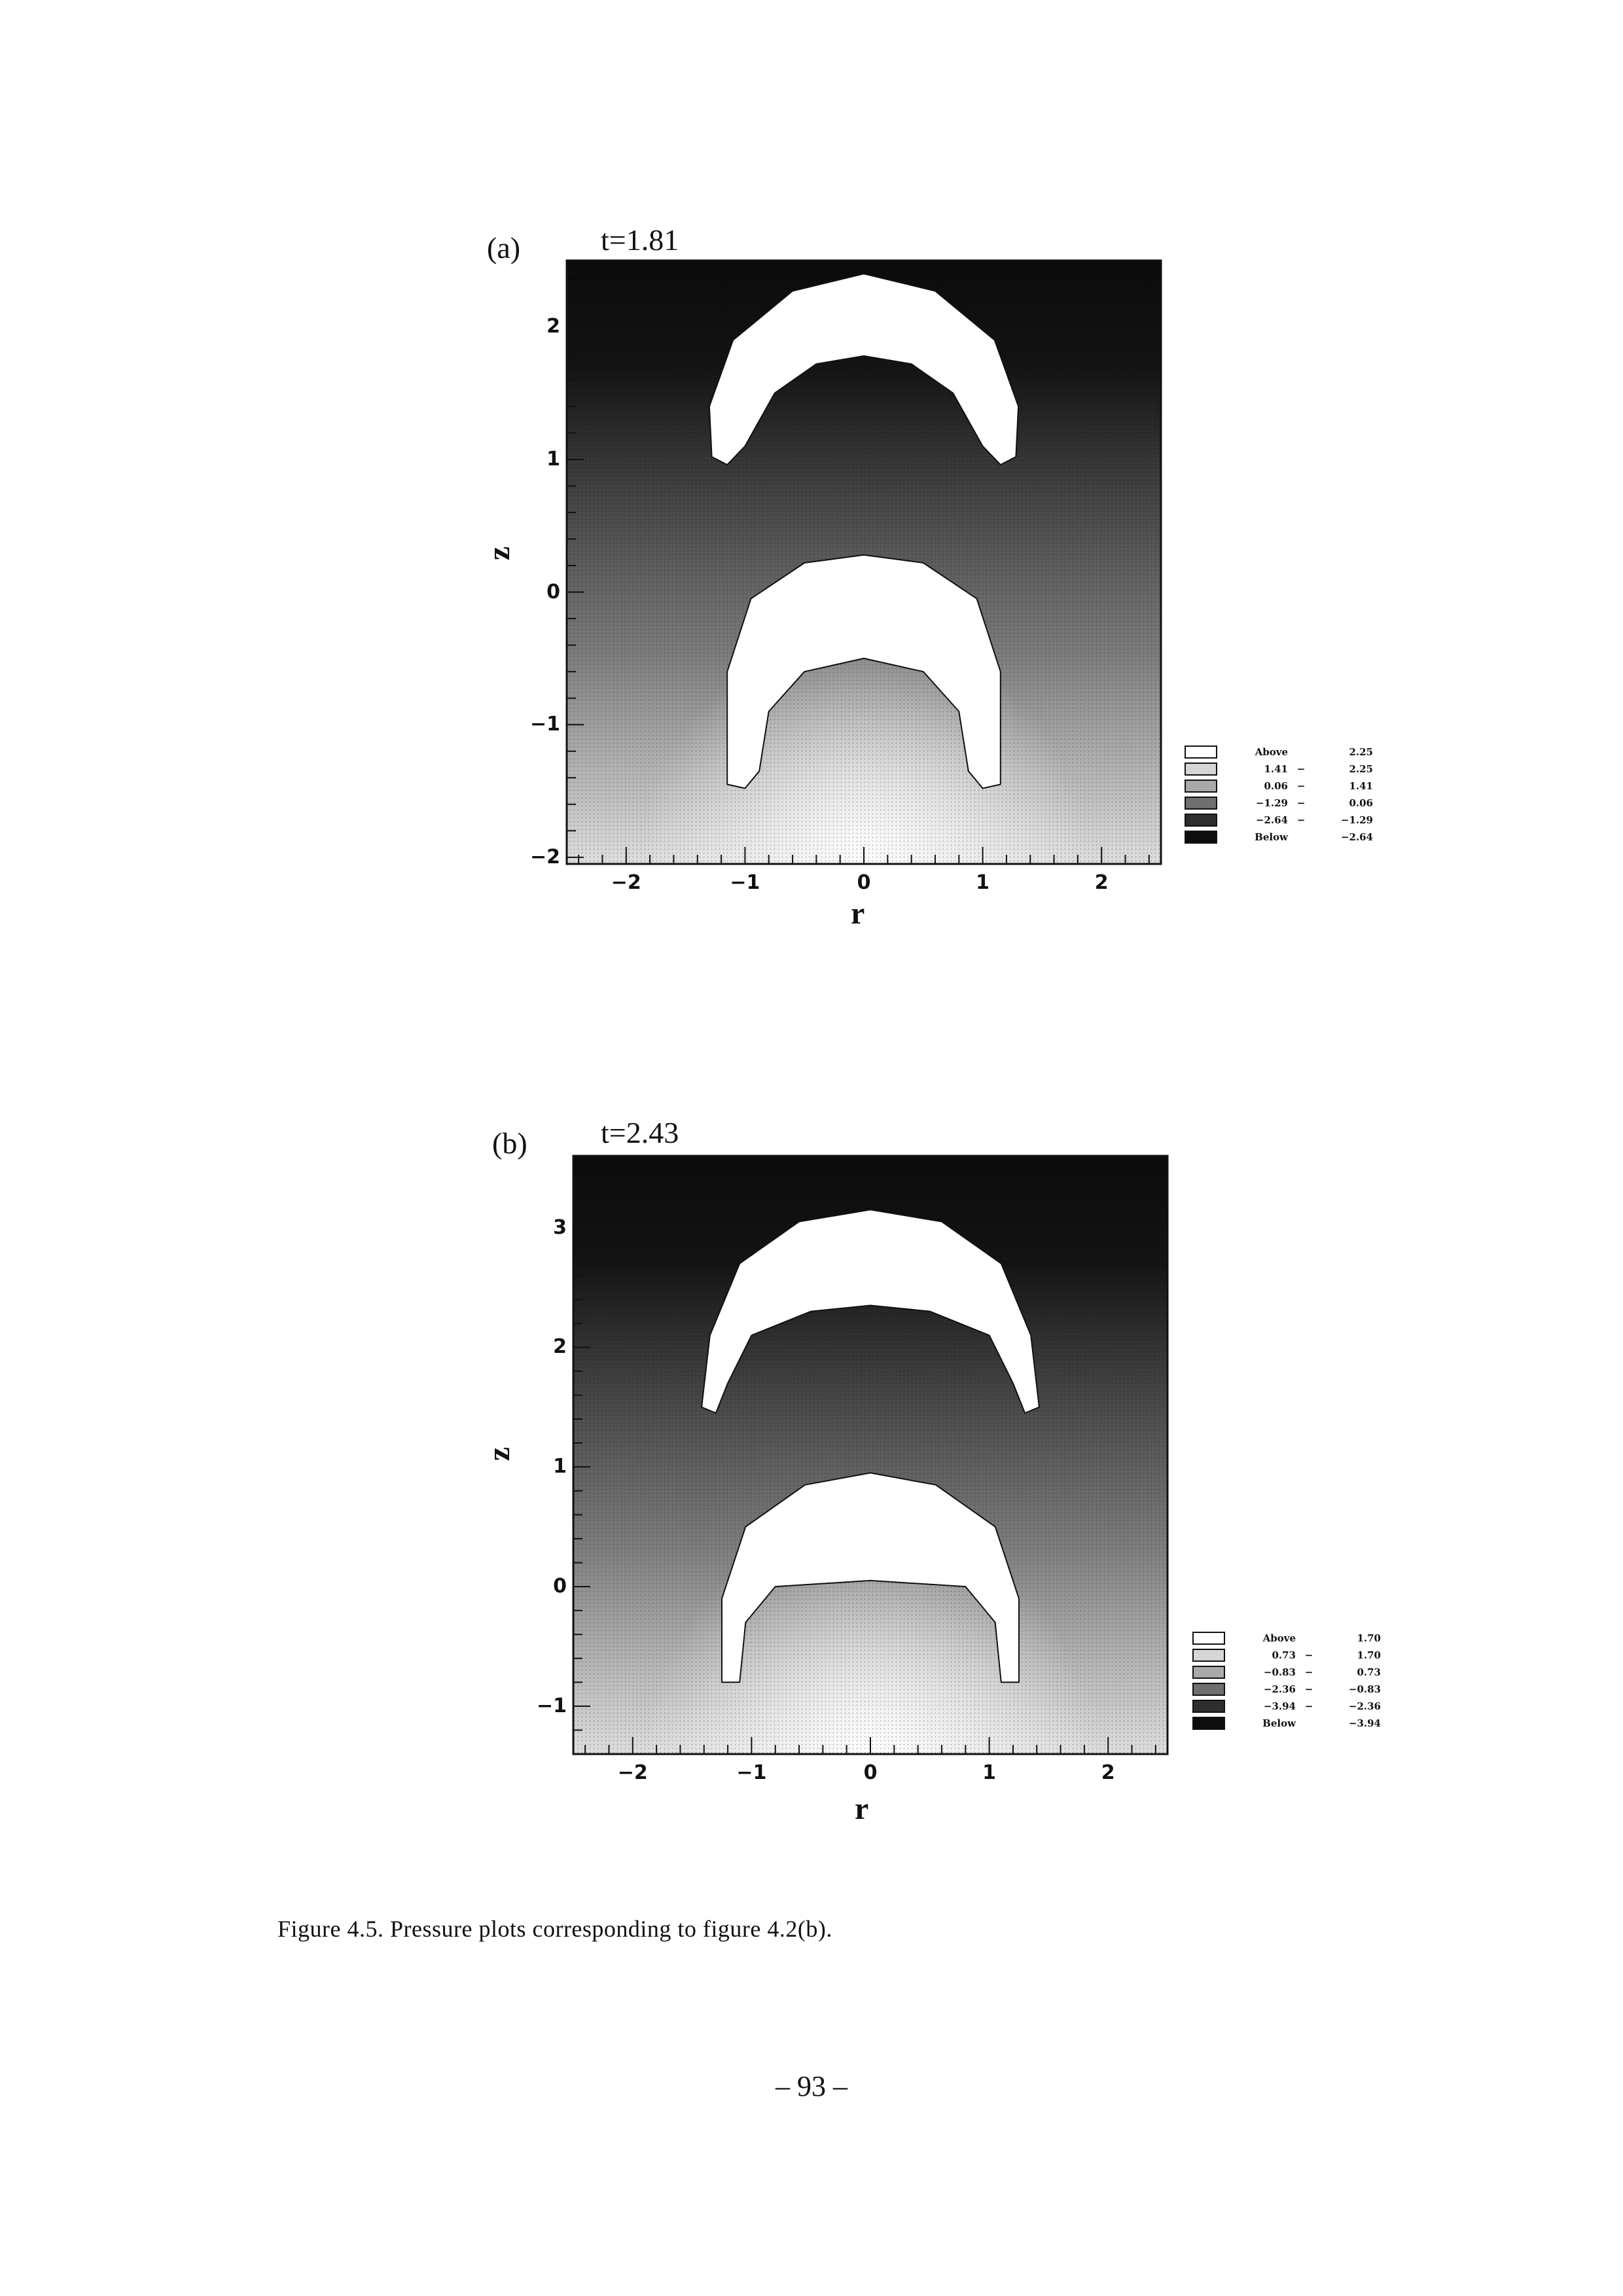  Describe the element at coordinates (500, 1454) in the screenshot. I see `panel-b-y-axis-title: z` at that location.